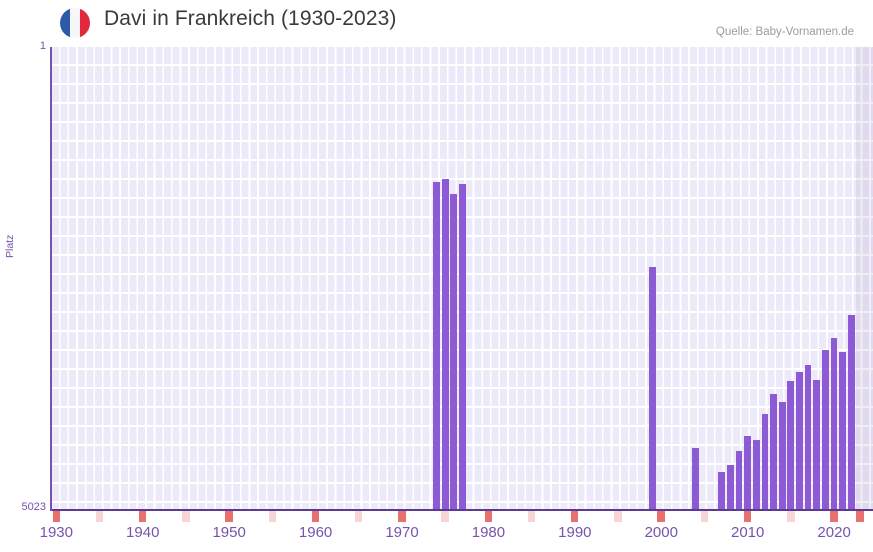  I want to click on flag-stripe-white, so click(75, 23).